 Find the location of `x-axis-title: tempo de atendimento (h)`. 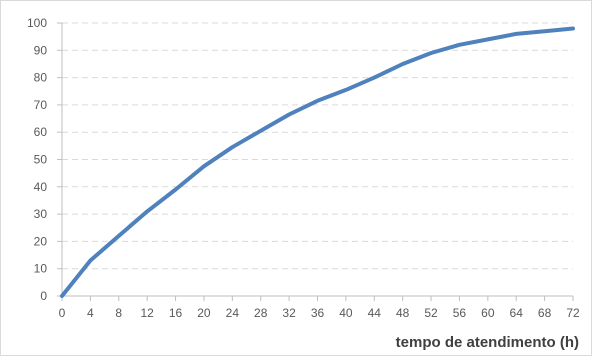

x-axis-title: tempo de atendimento (h) is located at coordinates (487, 342).